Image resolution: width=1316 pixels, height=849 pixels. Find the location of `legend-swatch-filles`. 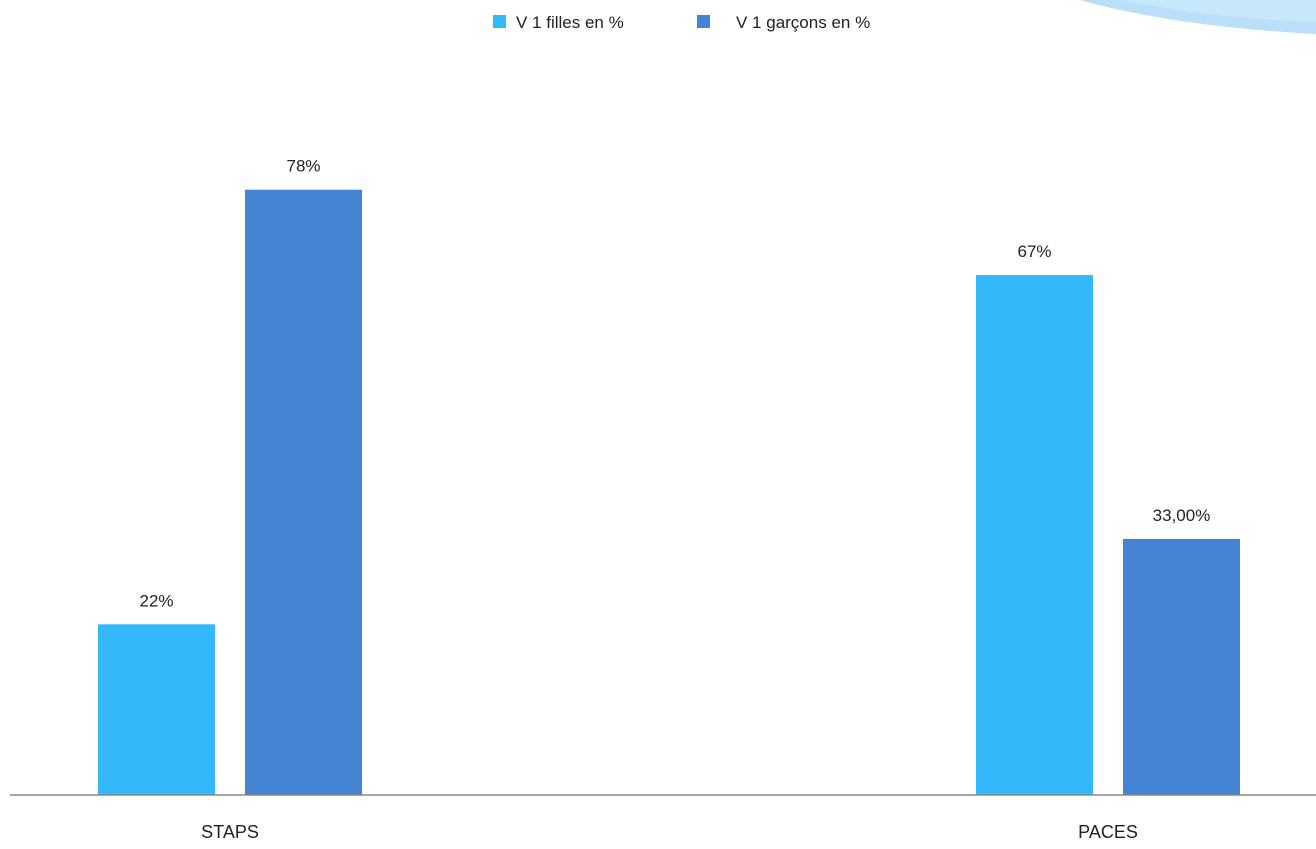

legend-swatch-filles is located at coordinates (499, 21).